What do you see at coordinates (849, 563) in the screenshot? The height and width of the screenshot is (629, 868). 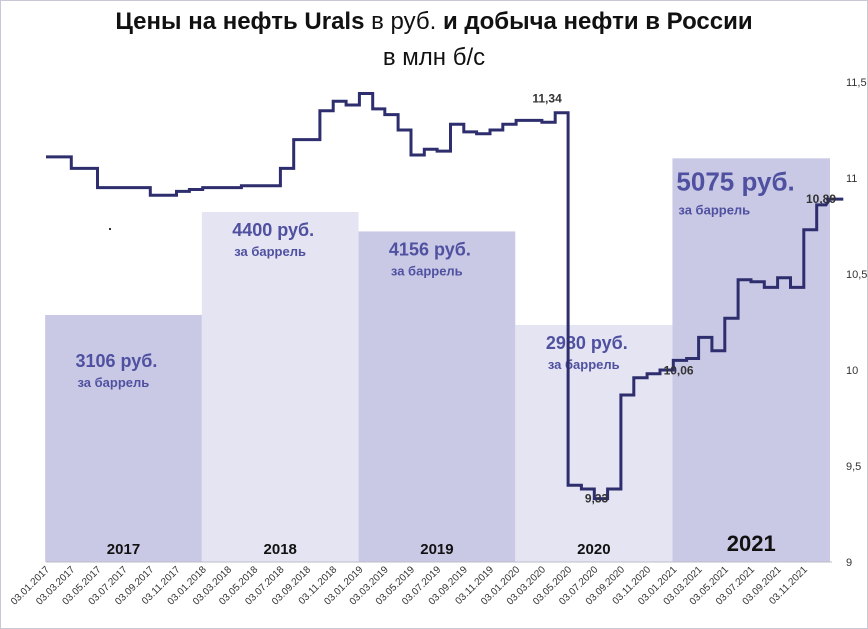 I see `y-tick-label: 9` at bounding box center [849, 563].